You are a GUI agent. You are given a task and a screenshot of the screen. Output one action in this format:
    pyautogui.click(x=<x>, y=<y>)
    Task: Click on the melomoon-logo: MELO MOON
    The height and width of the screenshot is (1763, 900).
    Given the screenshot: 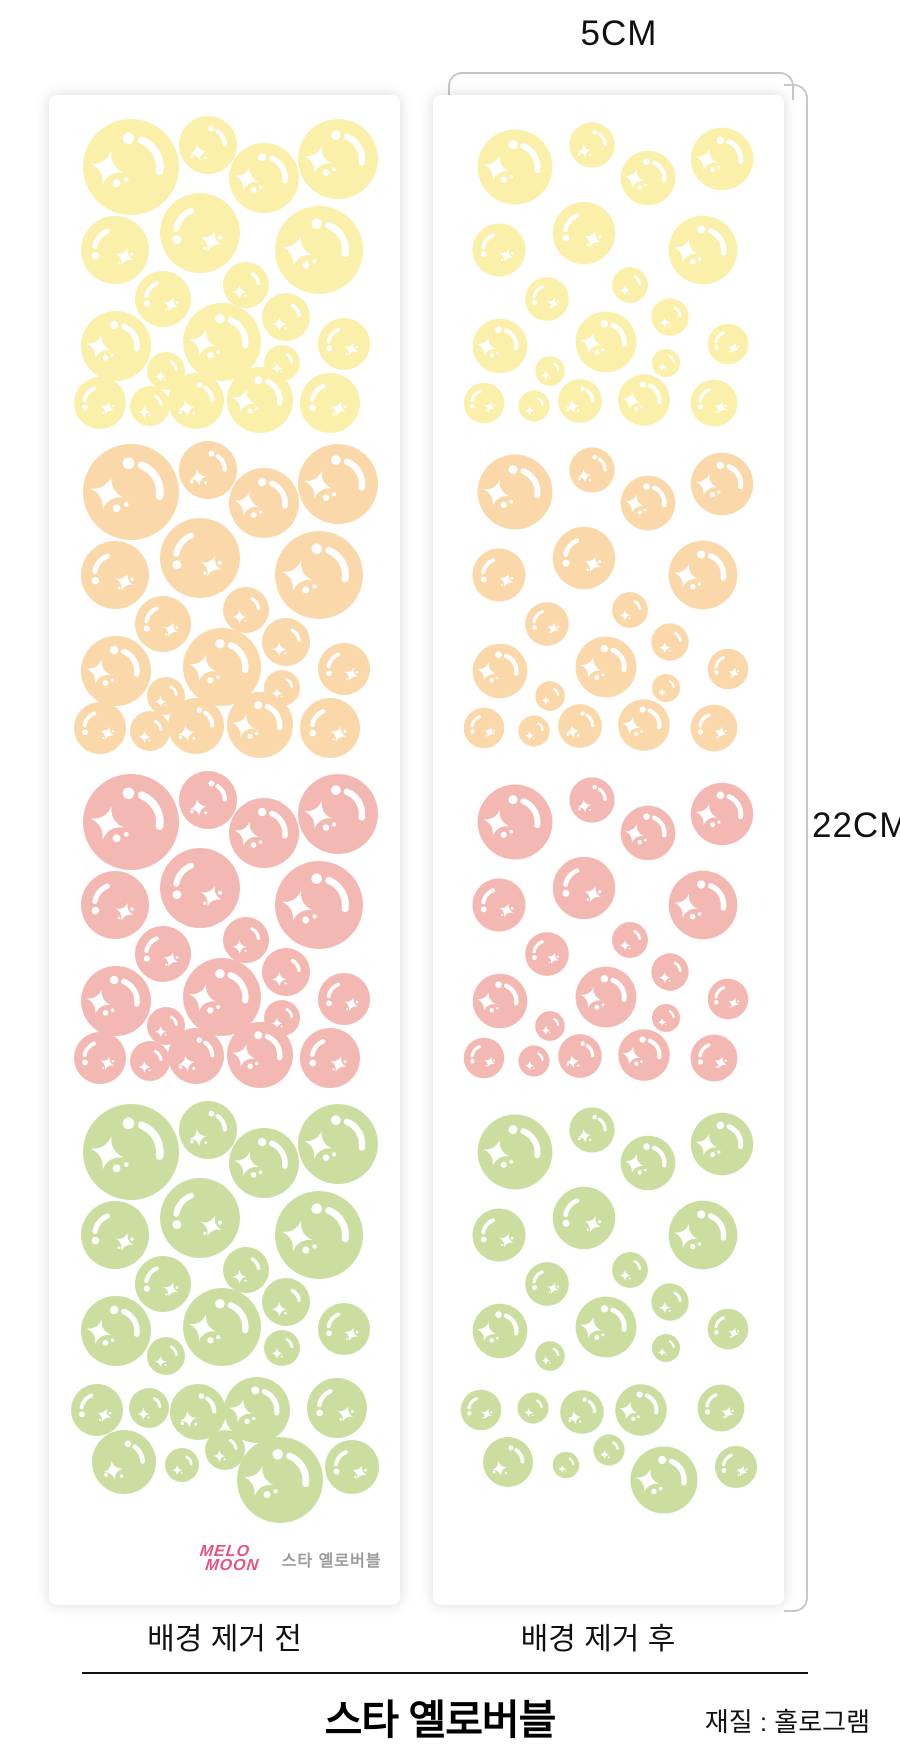 What is the action you would take?
    pyautogui.click(x=230, y=1558)
    